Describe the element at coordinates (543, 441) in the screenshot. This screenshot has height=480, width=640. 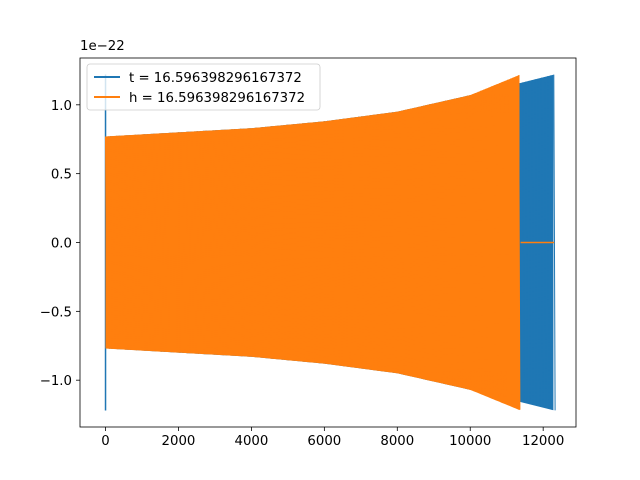
I see `x-tick-label: 12000` at that location.